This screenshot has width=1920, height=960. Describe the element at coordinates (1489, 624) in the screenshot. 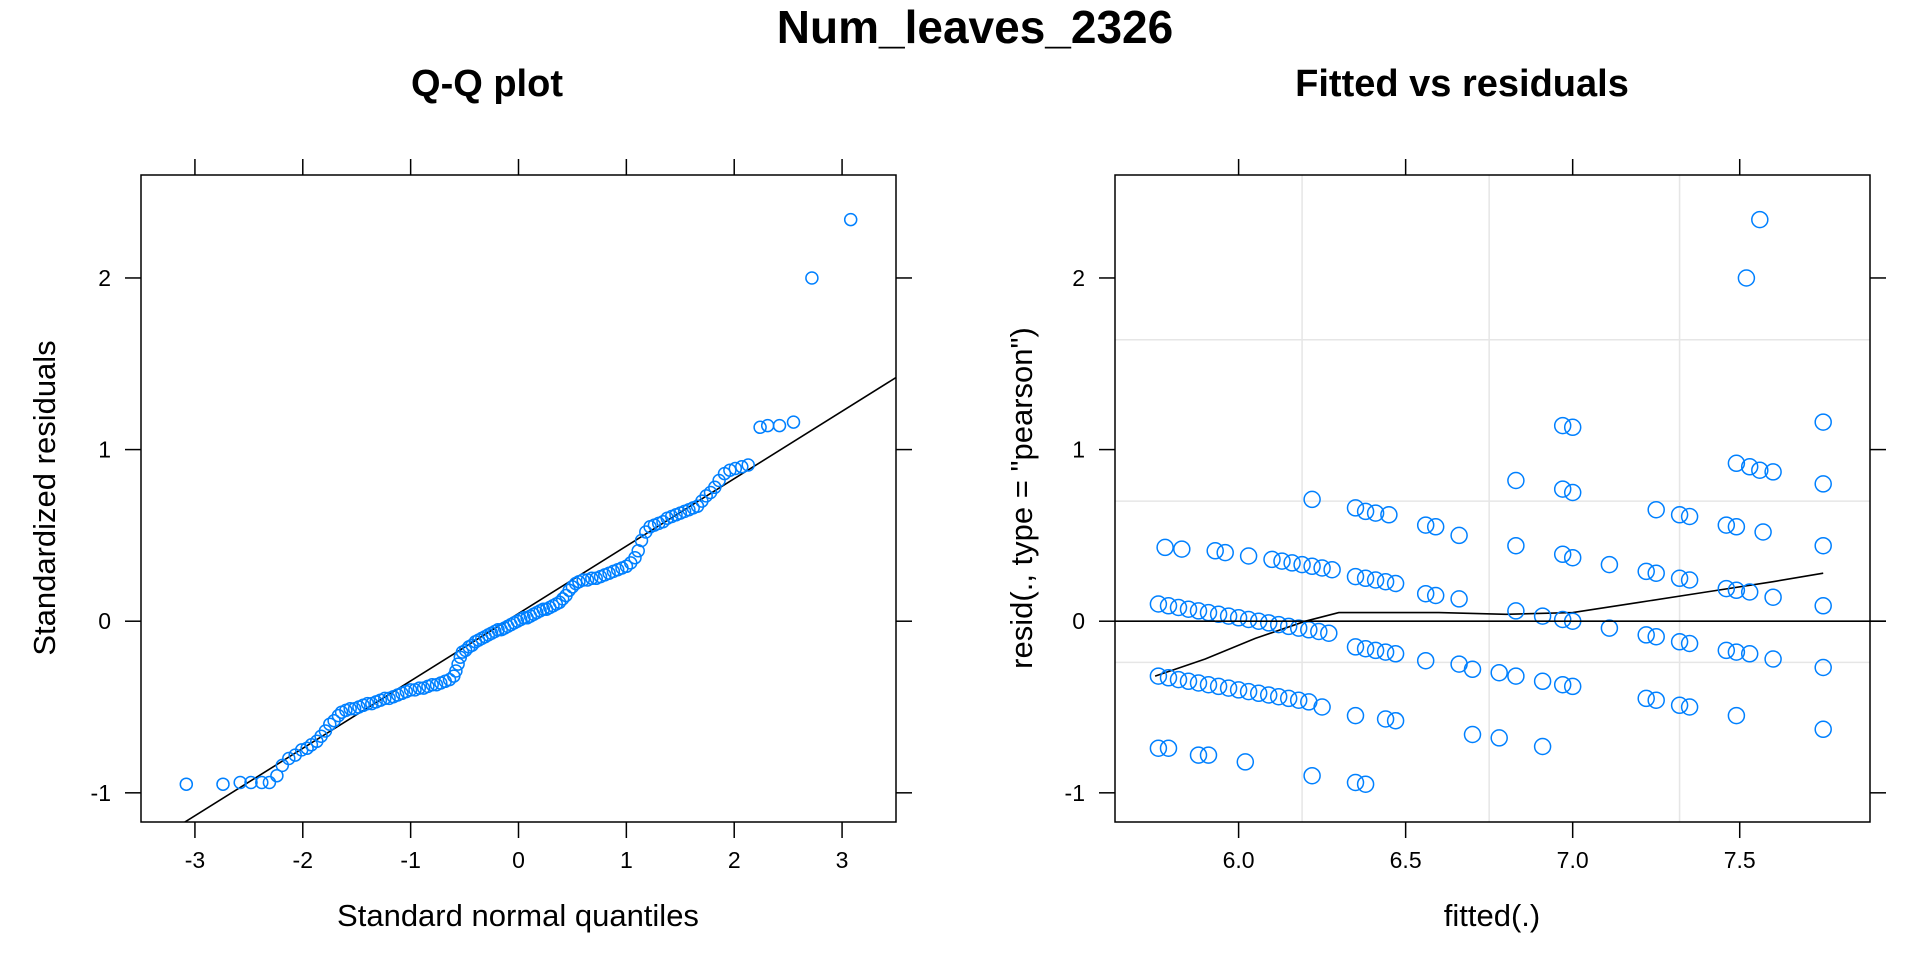

I see `fitted-vs-residuals-smooth-line` at that location.